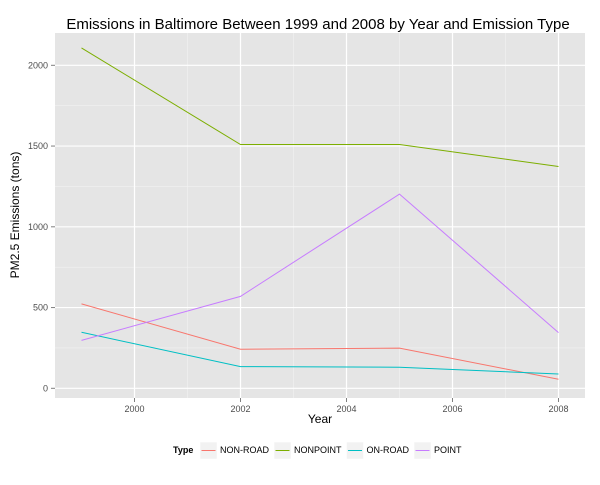 Image resolution: width=600 pixels, height=485 pixels. I want to click on y-axis: 0 500 1000 1500 2000, so click(41, 226).